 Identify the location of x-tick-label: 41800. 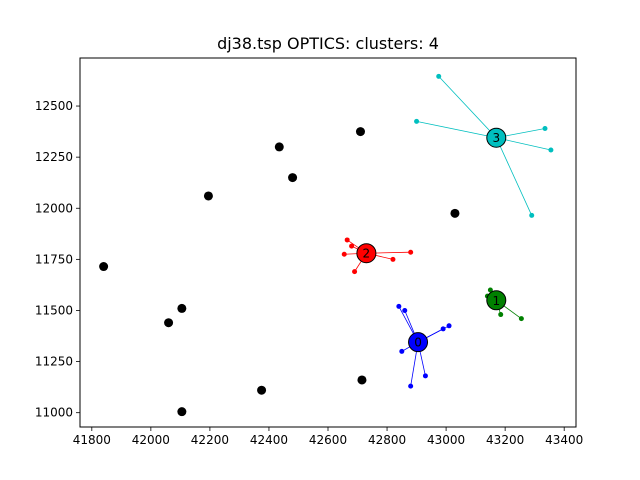
(92, 440).